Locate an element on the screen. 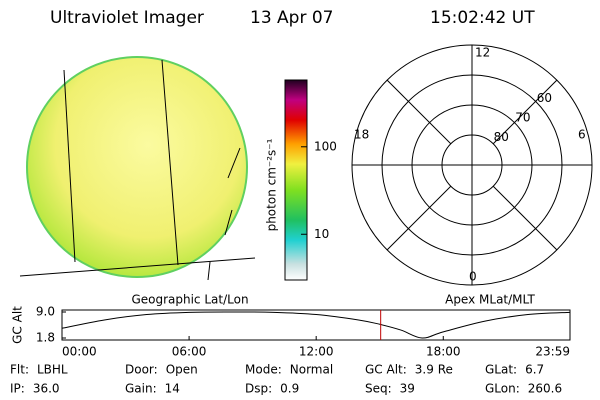 Image resolution: width=600 pixels, height=400 pixels. colorbar-tick-label: 10 is located at coordinates (321, 234).